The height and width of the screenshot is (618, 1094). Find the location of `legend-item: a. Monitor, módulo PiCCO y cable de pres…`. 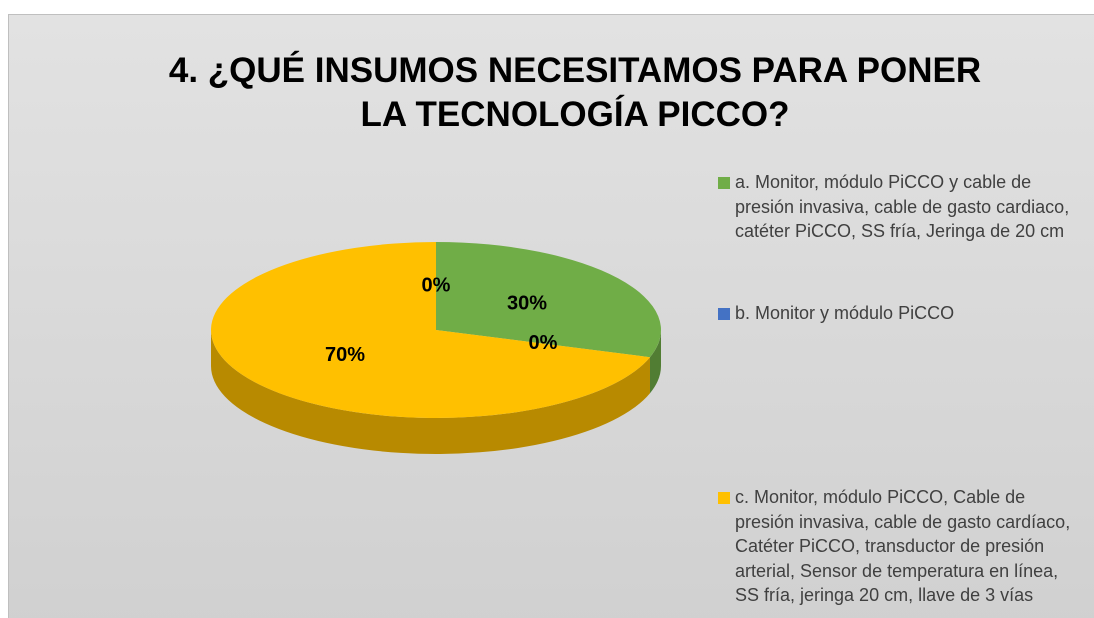

legend-item: a. Monitor, módulo PiCCO y cable de pres… is located at coordinates (899, 207).